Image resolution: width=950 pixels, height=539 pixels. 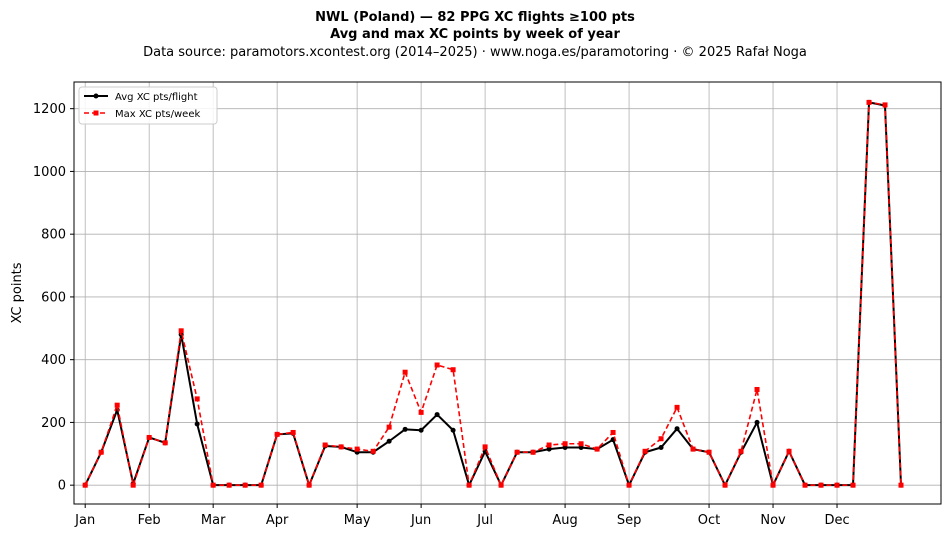 What do you see at coordinates (49, 172) in the screenshot?
I see `y-tick-label: 1000` at bounding box center [49, 172].